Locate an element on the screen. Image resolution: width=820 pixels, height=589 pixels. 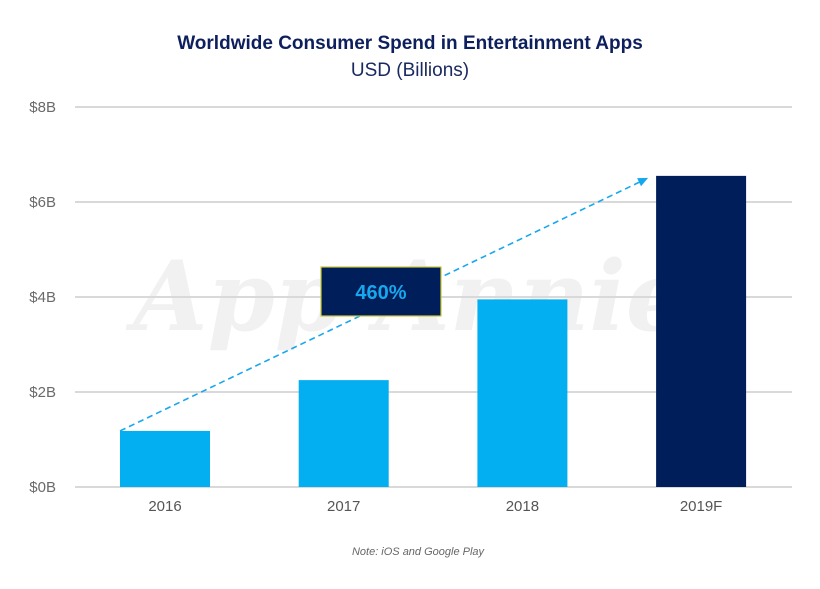
bar-2018 is located at coordinates (522, 393).